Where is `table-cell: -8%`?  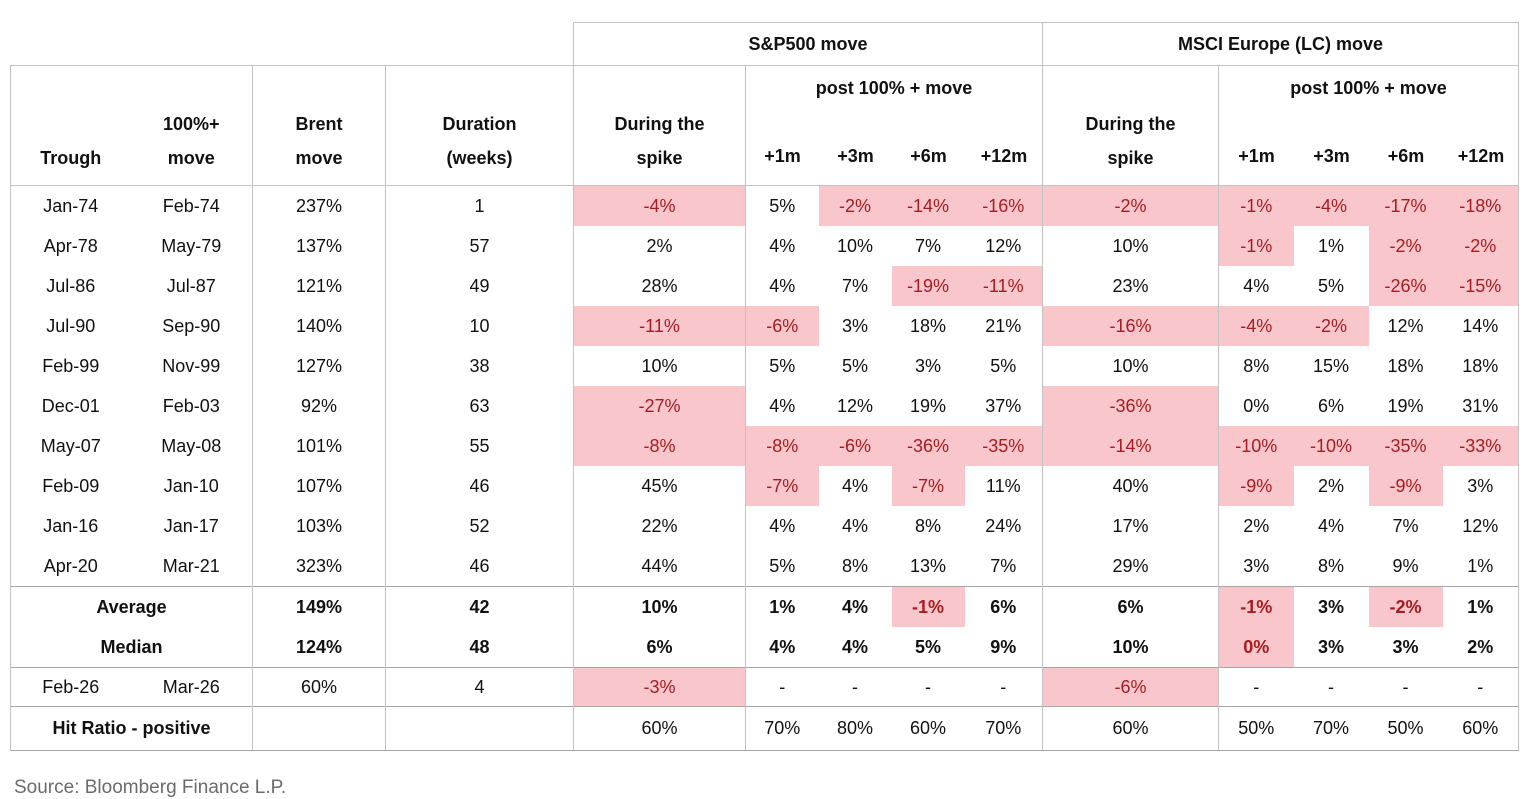 table-cell: -8% is located at coordinates (659, 446).